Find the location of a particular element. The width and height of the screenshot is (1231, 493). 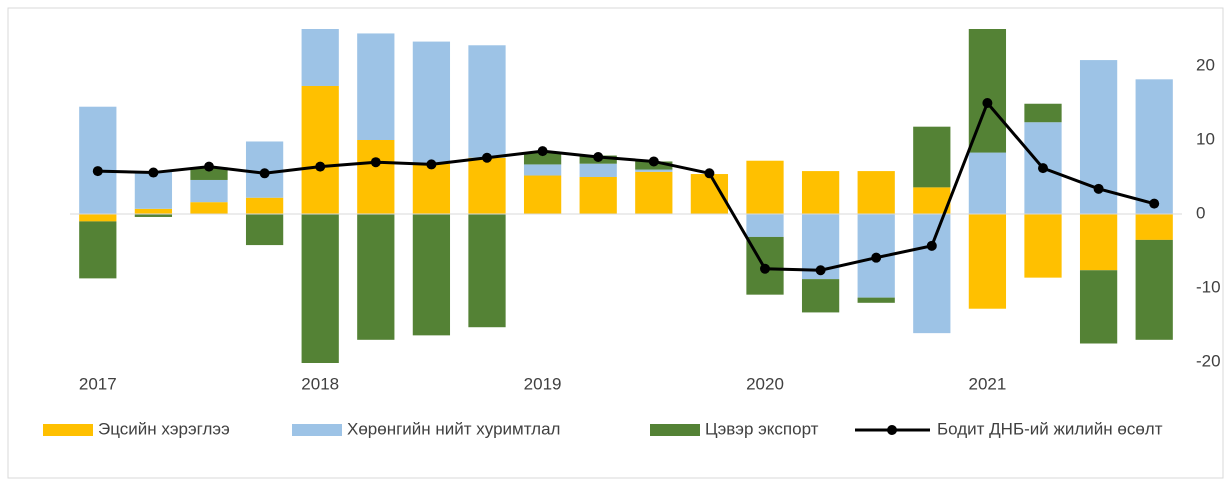

x-tick-label: 2019 is located at coordinates (543, 383).